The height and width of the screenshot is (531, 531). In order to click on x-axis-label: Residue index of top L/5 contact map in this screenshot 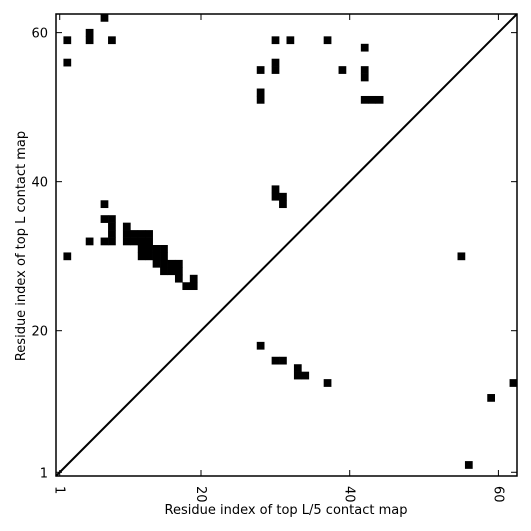, I will do `click(286, 510)`.